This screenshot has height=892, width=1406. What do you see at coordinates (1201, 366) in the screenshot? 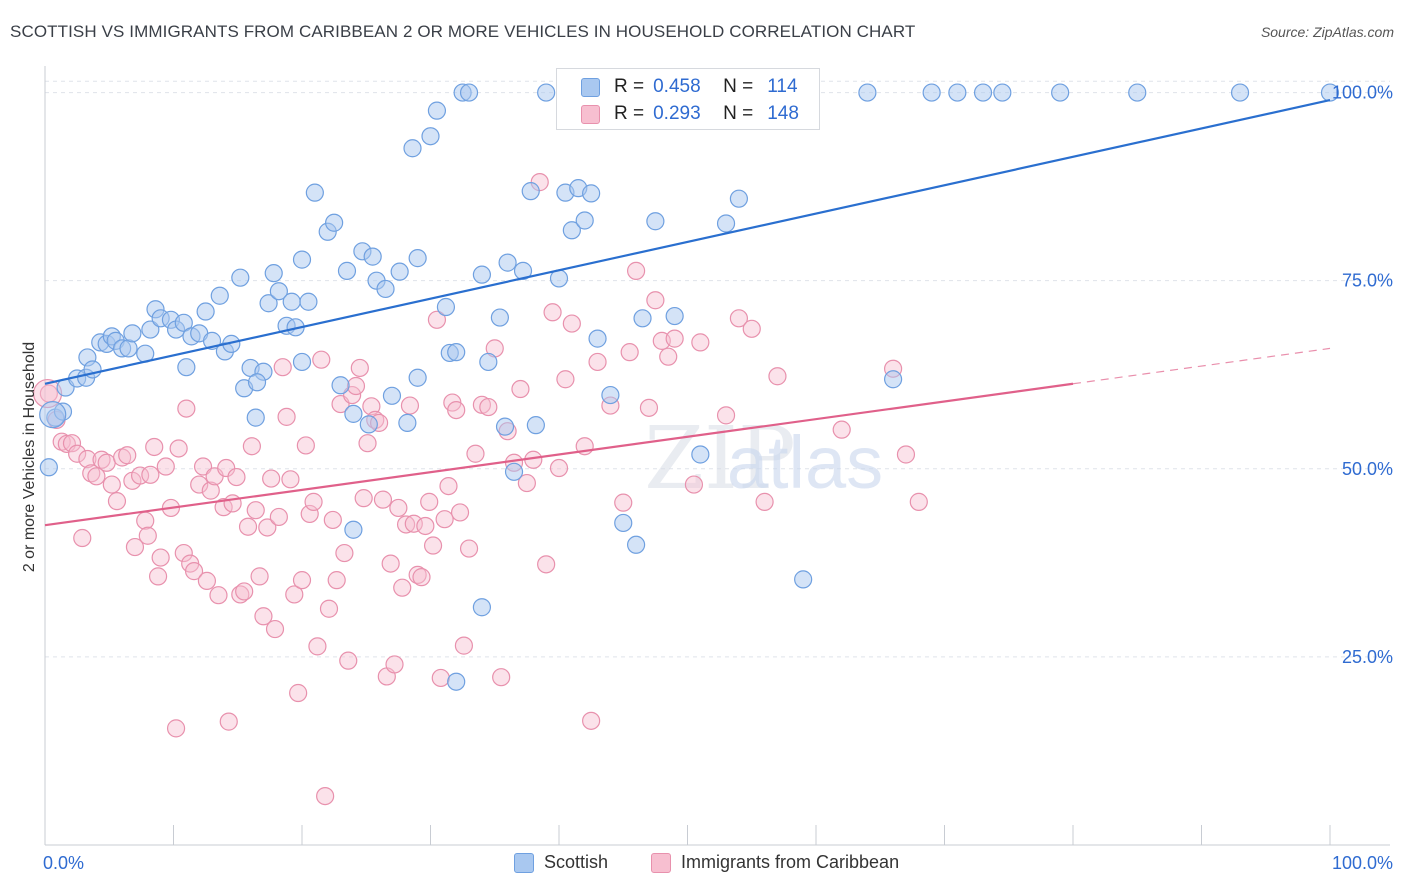
I see `trend-line-caribbean-extension` at bounding box center [1201, 366].